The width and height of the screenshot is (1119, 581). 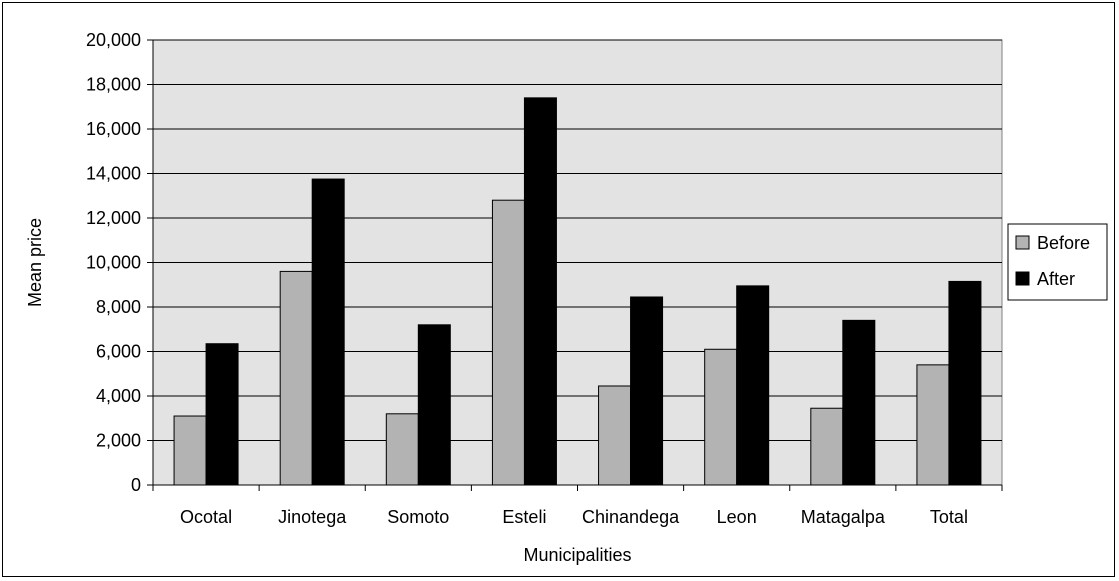 I want to click on y-tick-label: 6,000, so click(x=118, y=352).